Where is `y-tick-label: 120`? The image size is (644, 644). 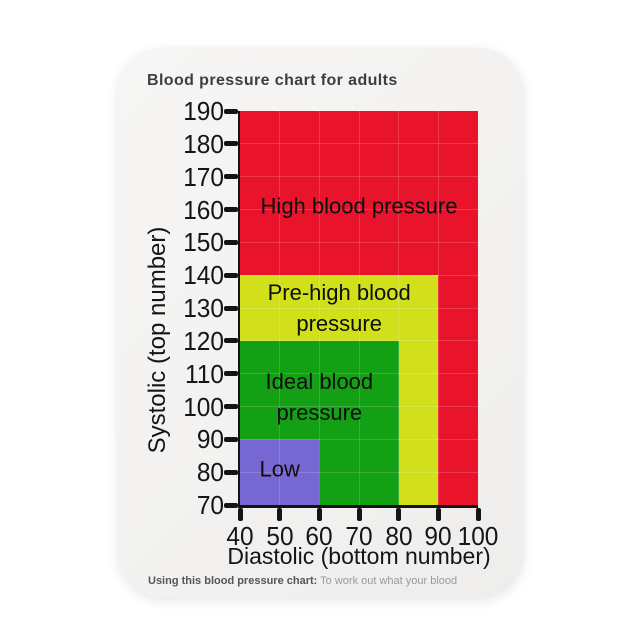 y-tick-label: 120 is located at coordinates (203, 340).